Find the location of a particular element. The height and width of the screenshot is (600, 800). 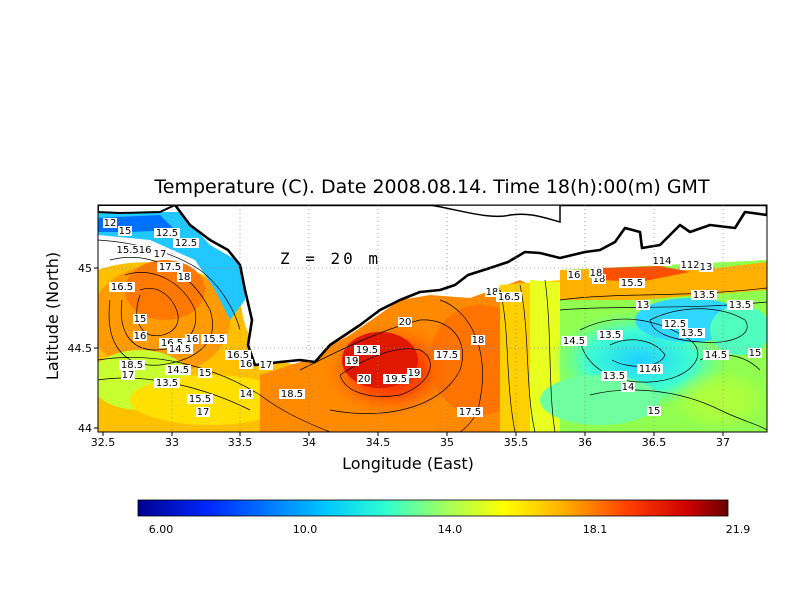

svg-text: 18 is located at coordinates (184, 277).